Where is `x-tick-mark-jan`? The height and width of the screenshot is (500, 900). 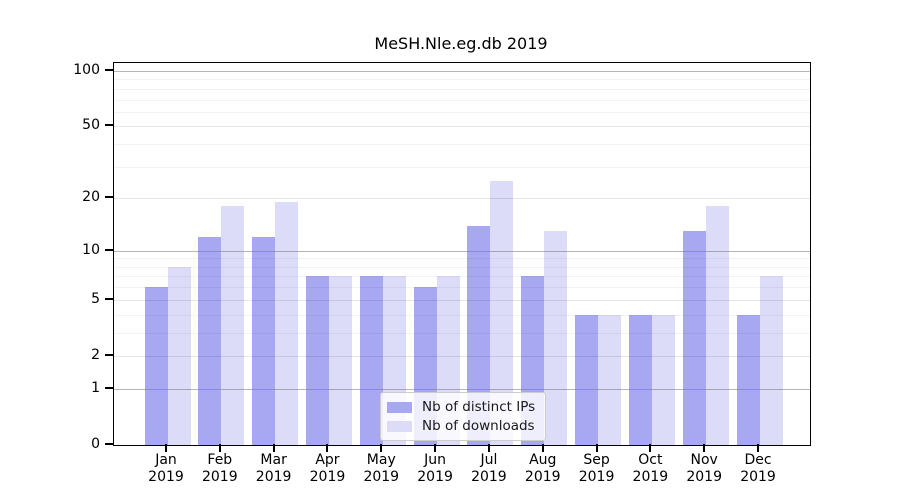 x-tick-mark-jan is located at coordinates (166, 448).